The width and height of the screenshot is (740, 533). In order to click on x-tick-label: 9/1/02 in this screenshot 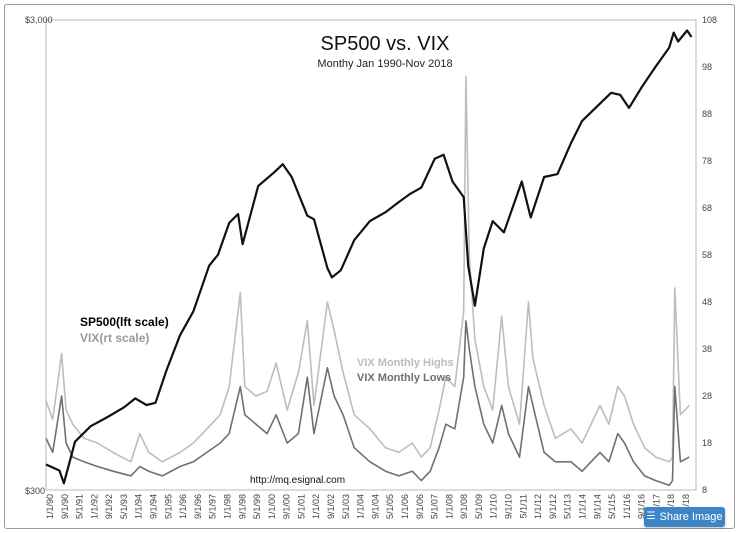, I will do `click(331, 506)`.